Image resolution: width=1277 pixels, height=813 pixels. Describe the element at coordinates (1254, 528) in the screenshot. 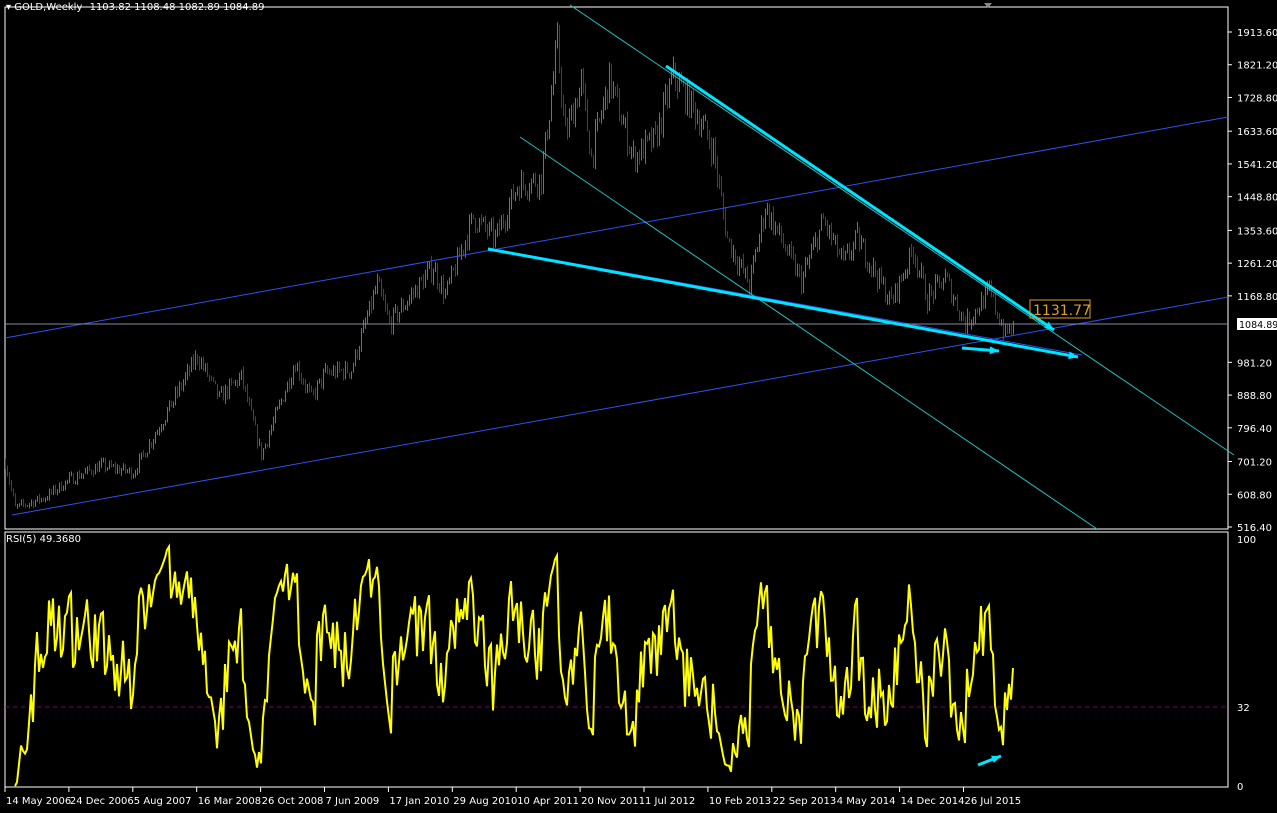

I see `y-tick-label: 516.40` at that location.